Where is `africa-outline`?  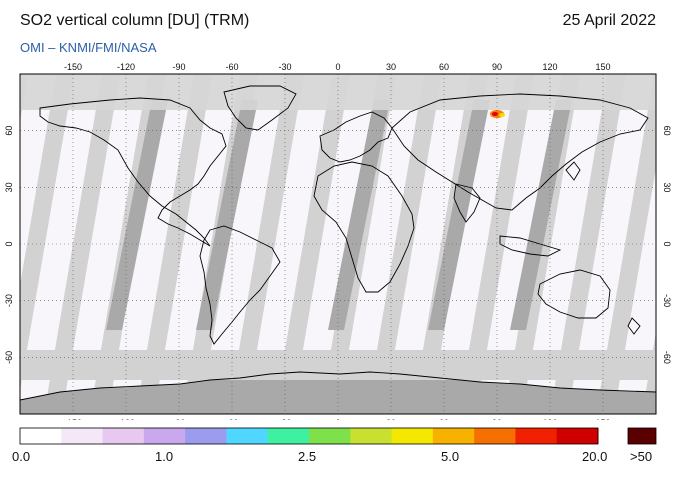
africa-outline is located at coordinates (364, 227).